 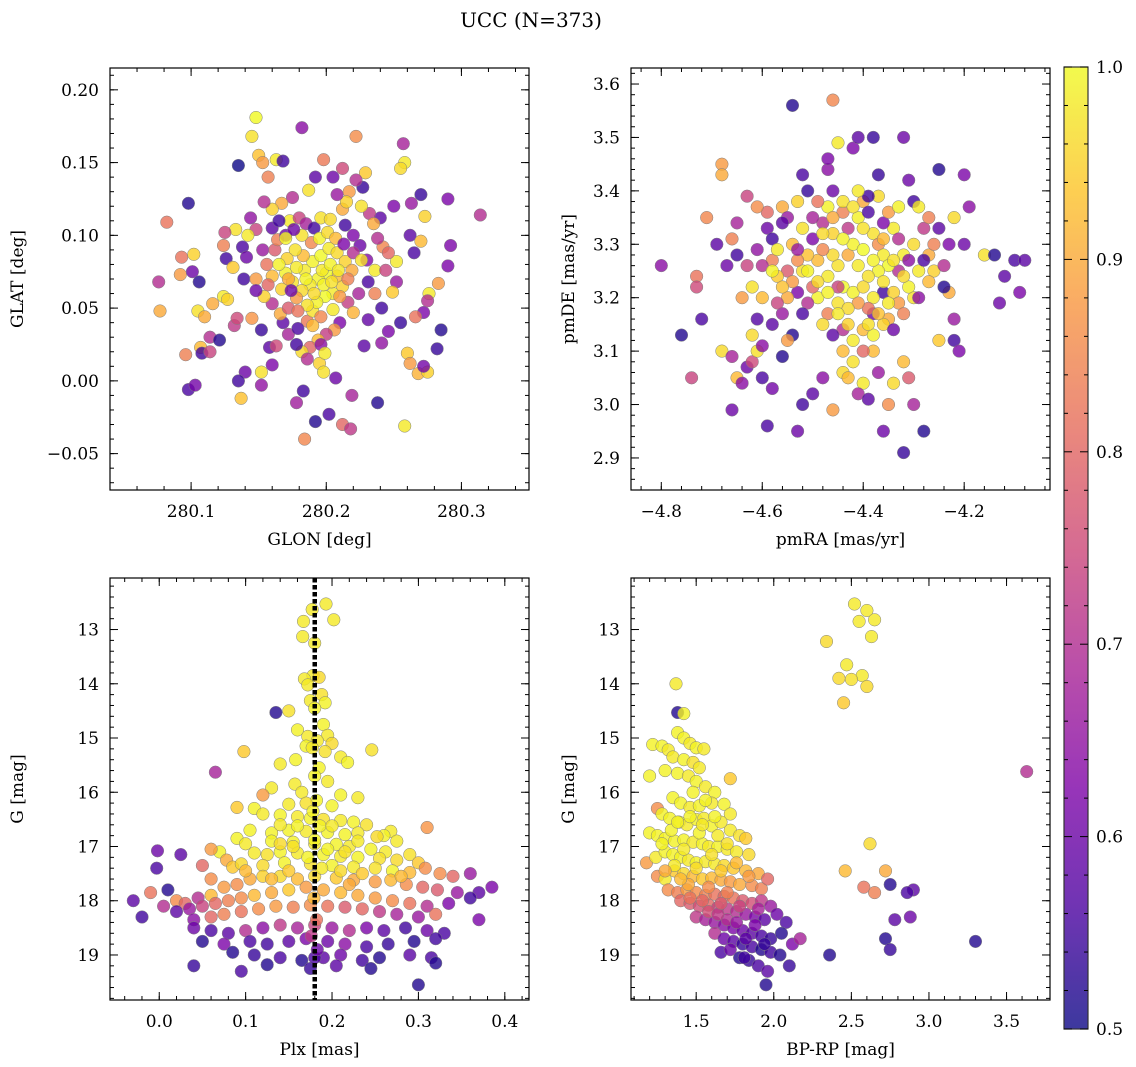 What do you see at coordinates (80, 164) in the screenshot?
I see `y-tick-label: 0.15` at bounding box center [80, 164].